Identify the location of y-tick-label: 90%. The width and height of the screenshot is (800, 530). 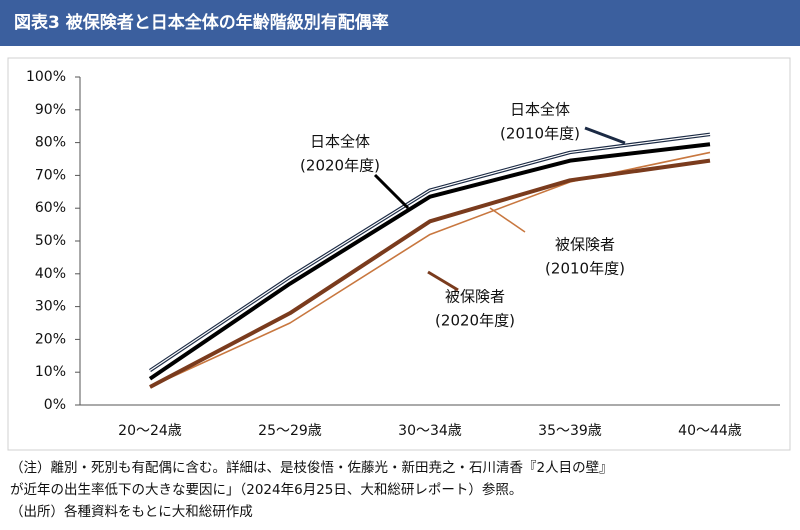
(50, 110).